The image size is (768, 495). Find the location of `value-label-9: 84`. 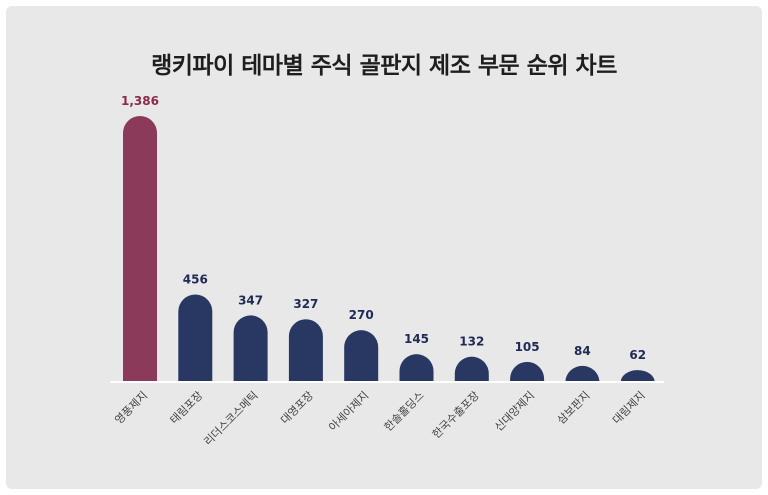

value-label-9: 84 is located at coordinates (582, 351).